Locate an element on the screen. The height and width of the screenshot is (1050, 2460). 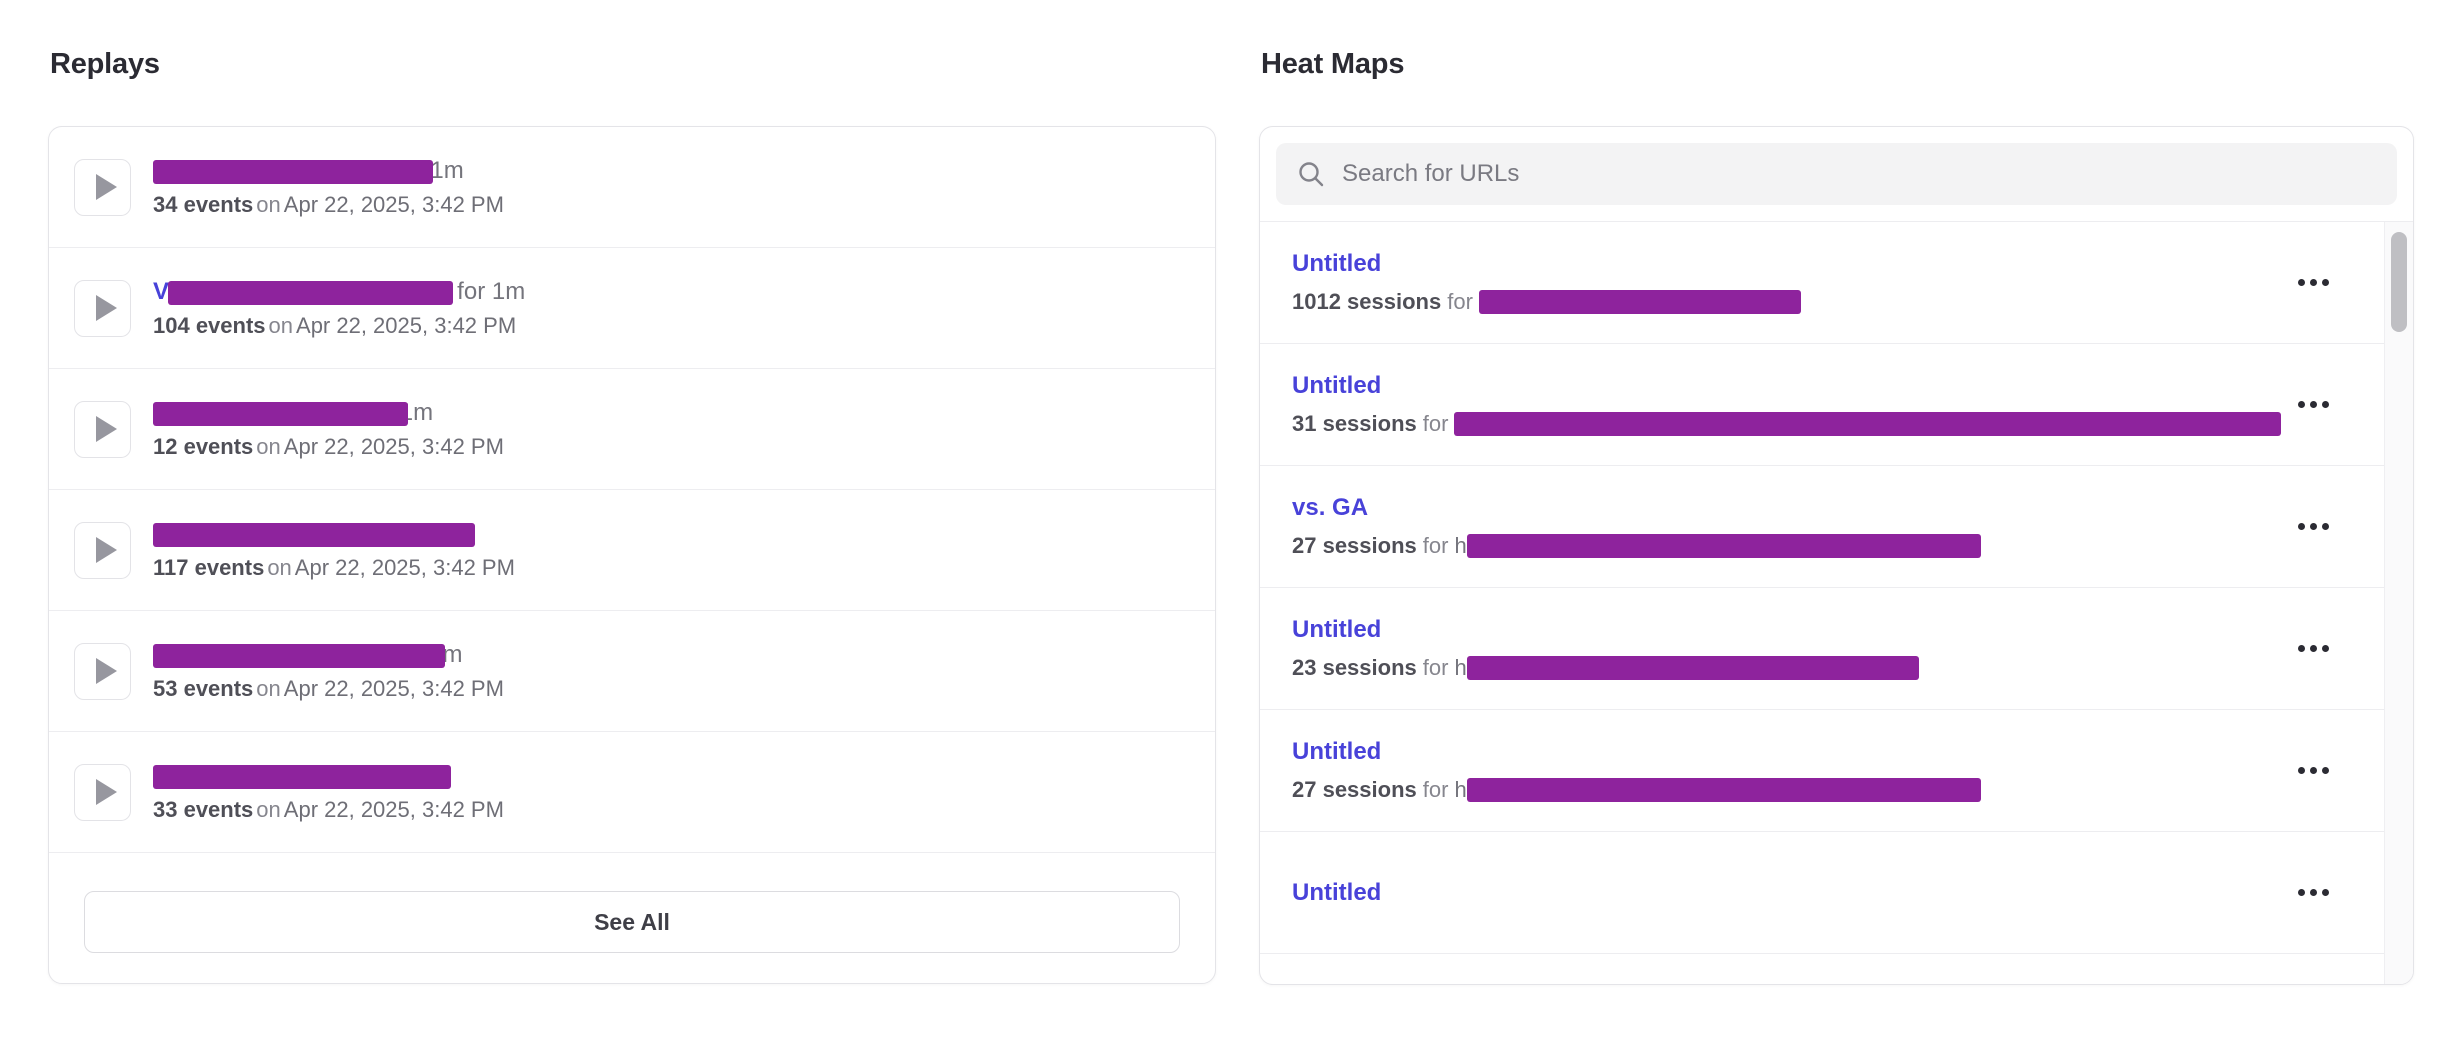
heatmap-info: vs. GA 27 sessions for h is located at coordinates (1636, 526).